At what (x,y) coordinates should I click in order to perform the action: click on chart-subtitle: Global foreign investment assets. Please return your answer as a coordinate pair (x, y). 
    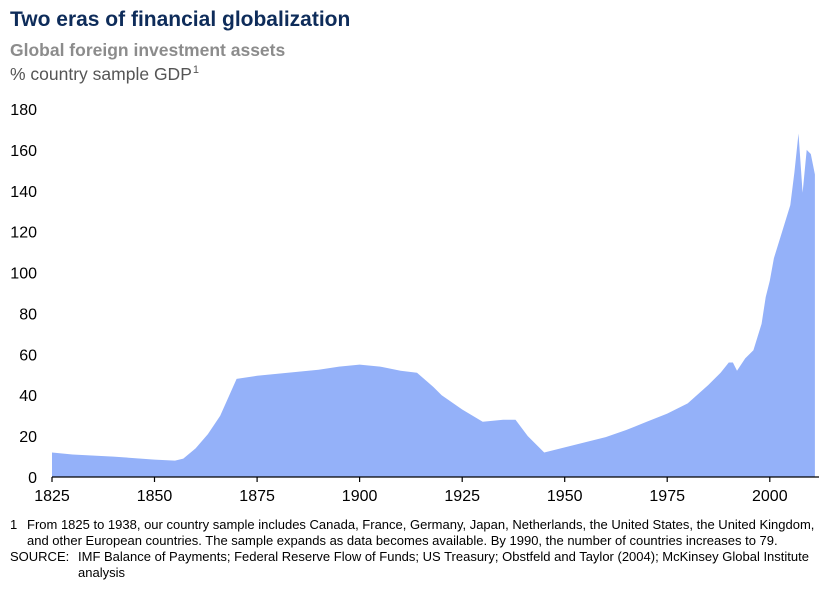
    Looking at the image, I should click on (148, 50).